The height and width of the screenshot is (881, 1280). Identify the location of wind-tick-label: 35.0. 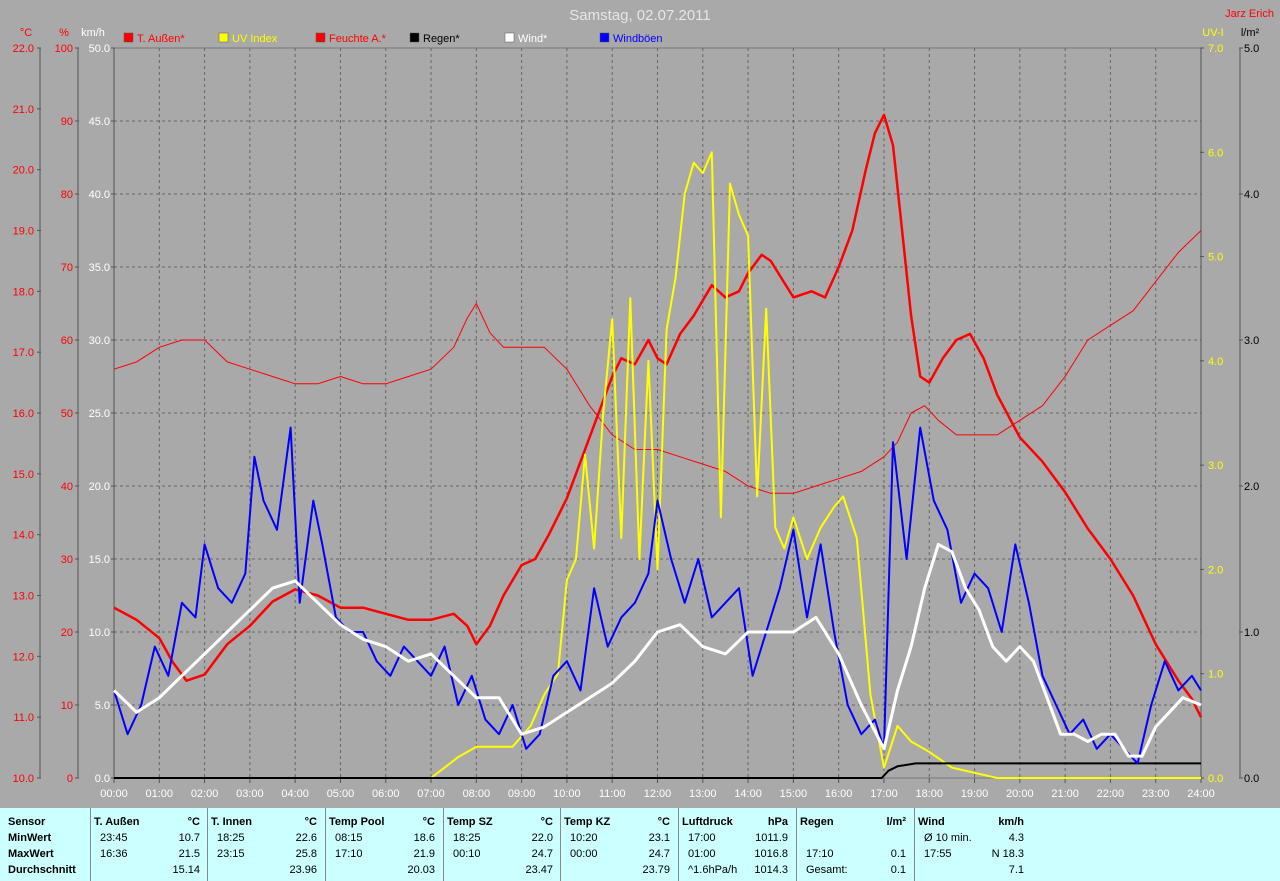
(99, 268).